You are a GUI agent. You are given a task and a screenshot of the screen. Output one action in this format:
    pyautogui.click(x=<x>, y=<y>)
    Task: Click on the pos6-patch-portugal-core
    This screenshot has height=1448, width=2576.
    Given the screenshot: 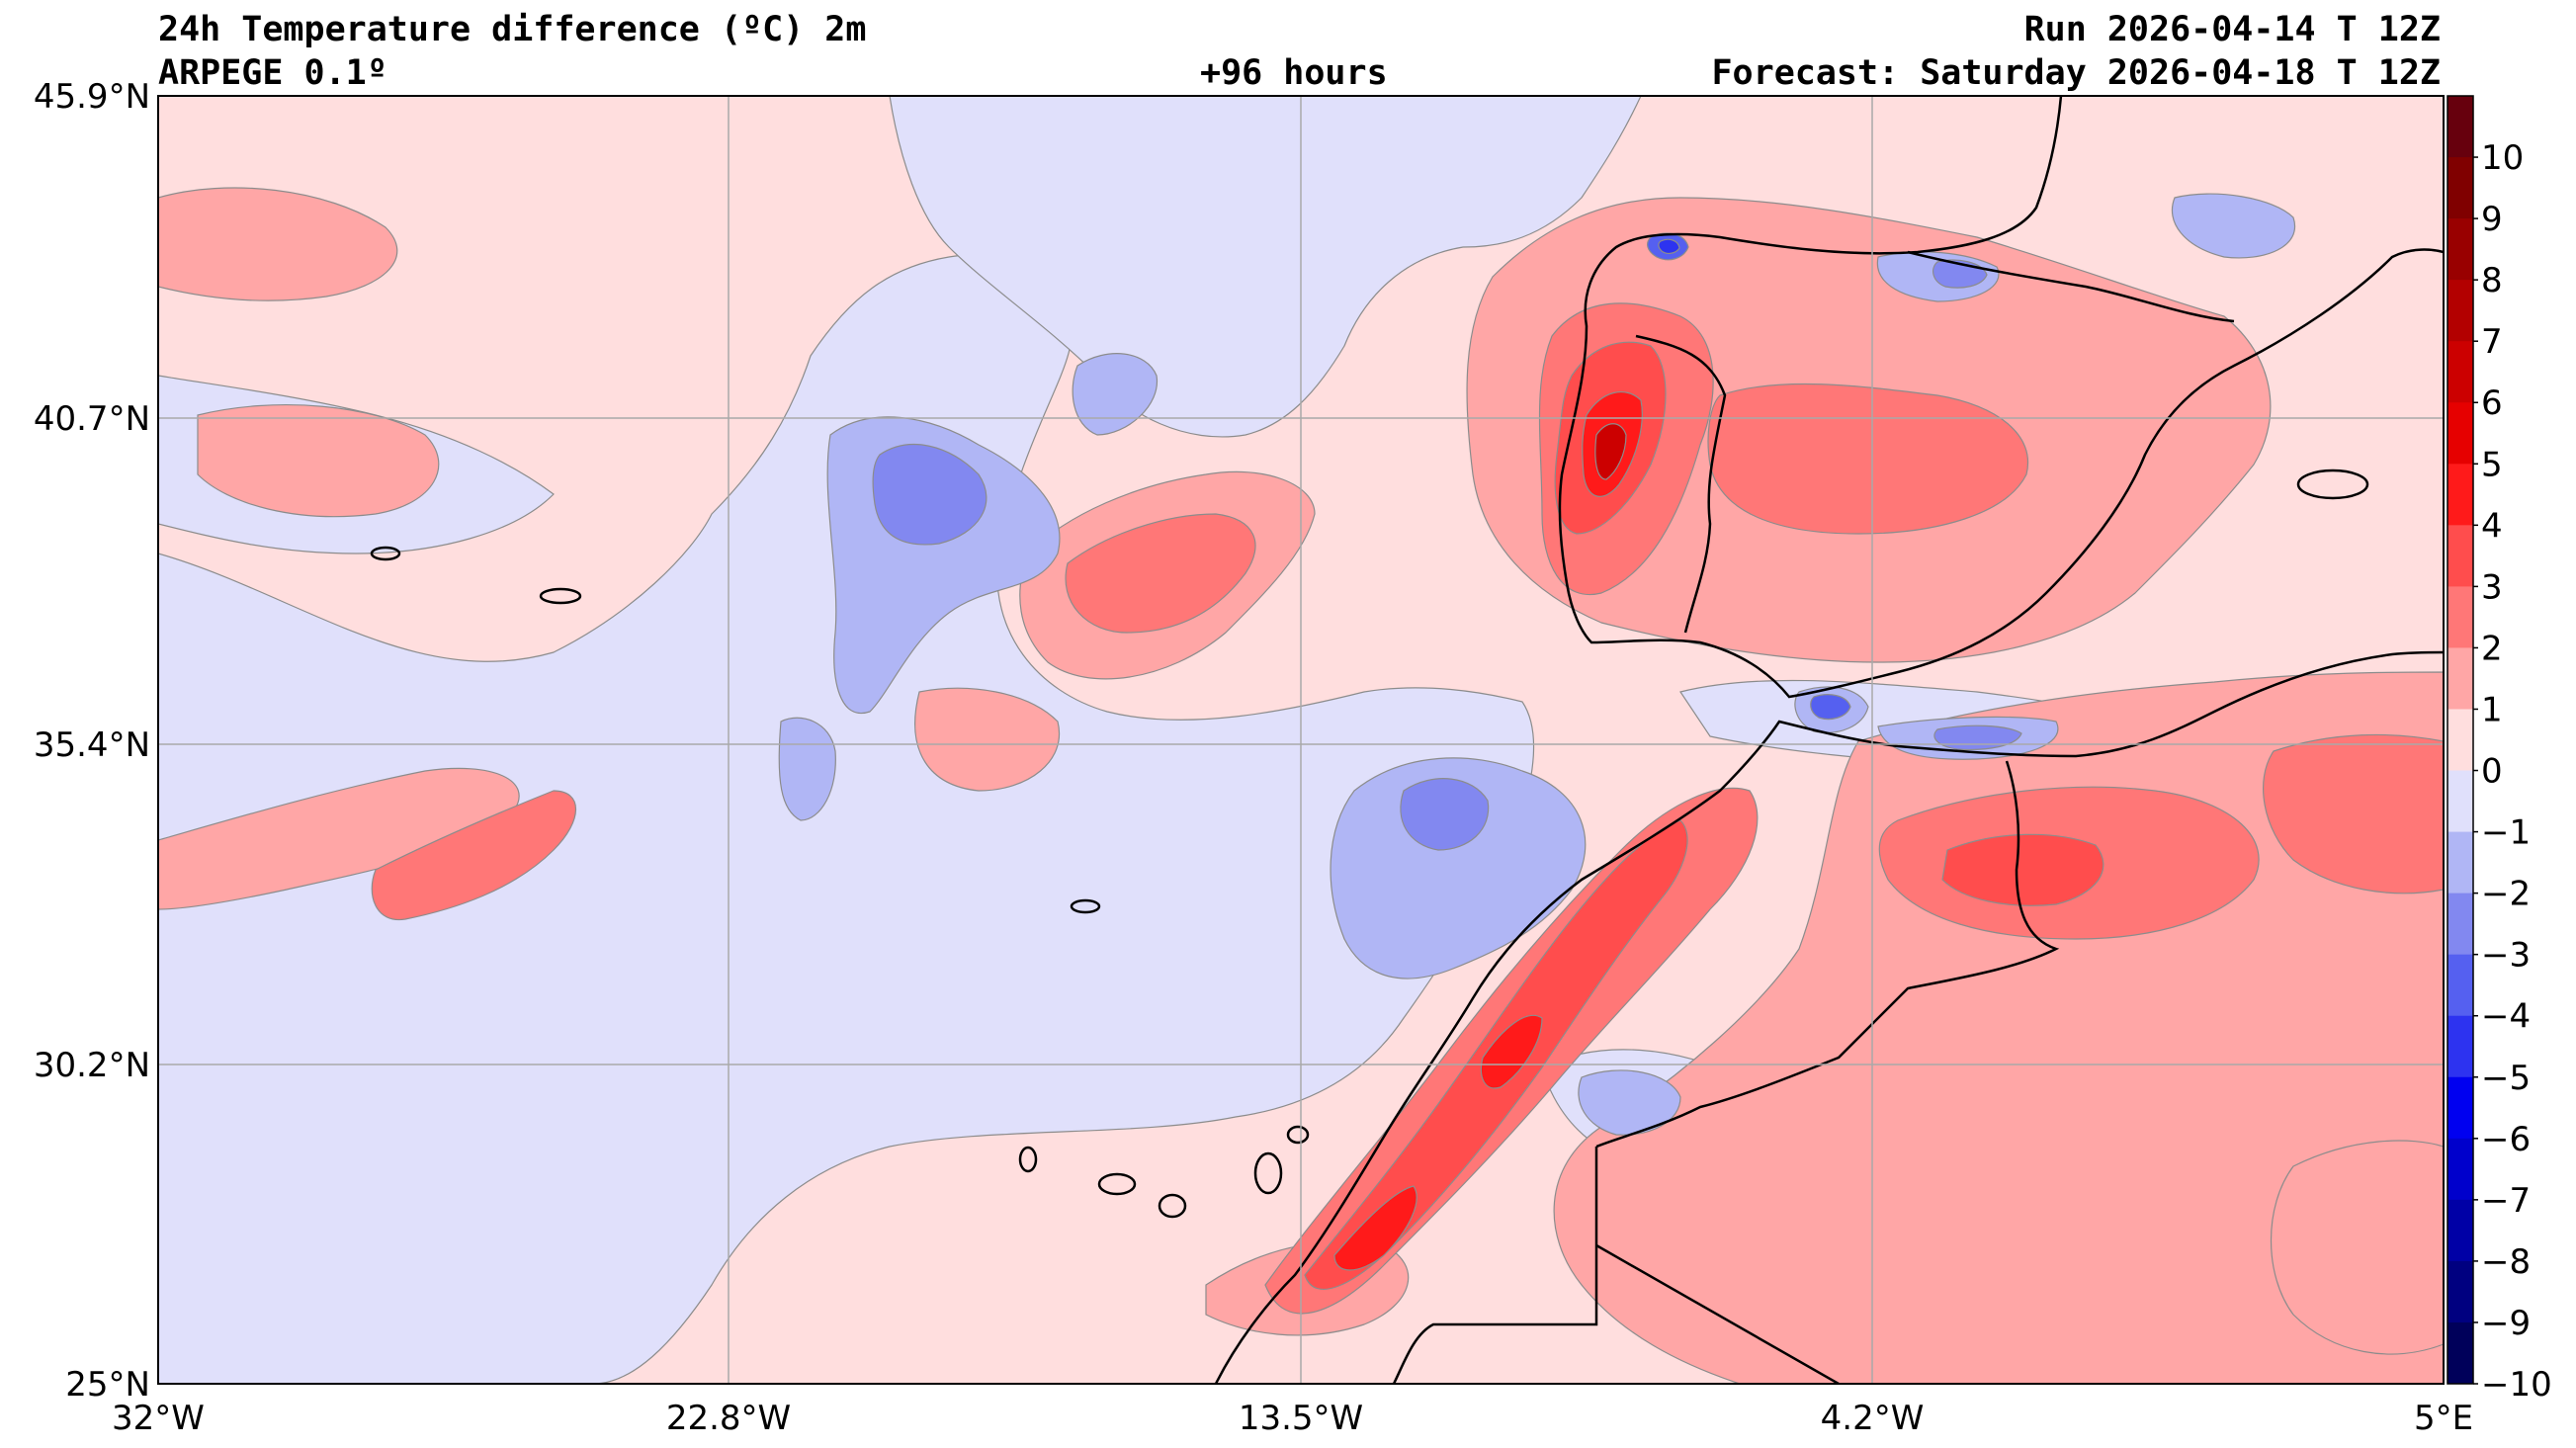 What is the action you would take?
    pyautogui.click(x=1610, y=451)
    